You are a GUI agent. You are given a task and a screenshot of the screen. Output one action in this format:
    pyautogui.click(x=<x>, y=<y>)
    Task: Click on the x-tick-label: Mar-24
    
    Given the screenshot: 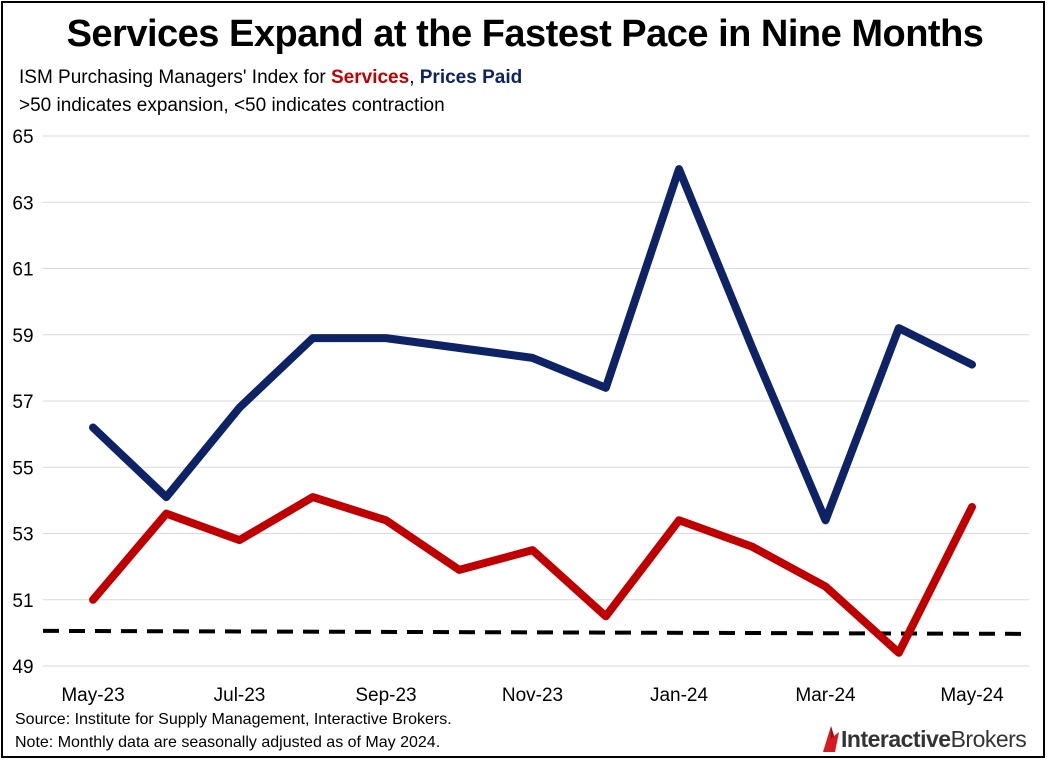 What is the action you would take?
    pyautogui.click(x=825, y=695)
    